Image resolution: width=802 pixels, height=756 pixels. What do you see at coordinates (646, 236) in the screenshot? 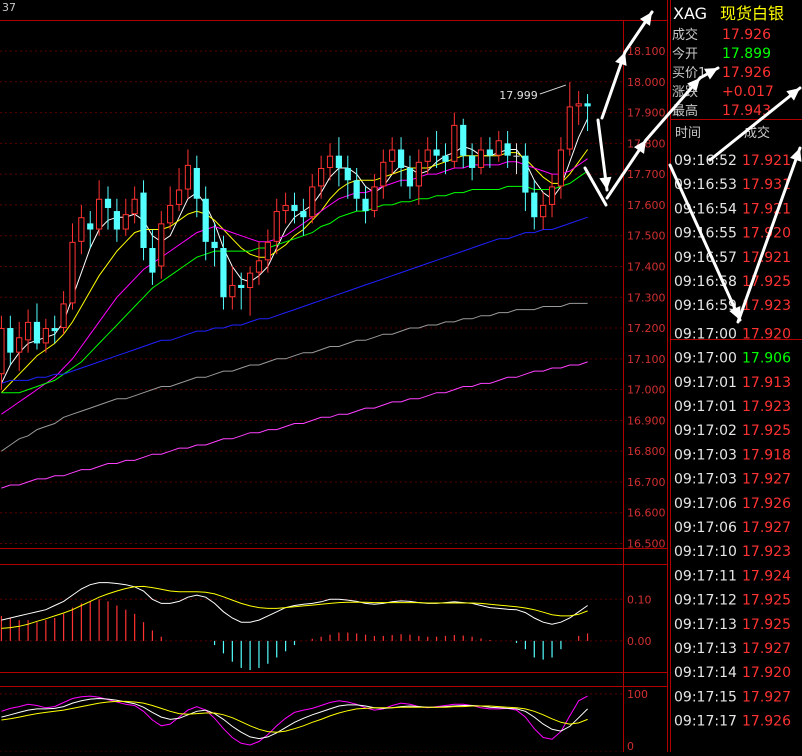
I see `price-tick-label: 17.500` at bounding box center [646, 236].